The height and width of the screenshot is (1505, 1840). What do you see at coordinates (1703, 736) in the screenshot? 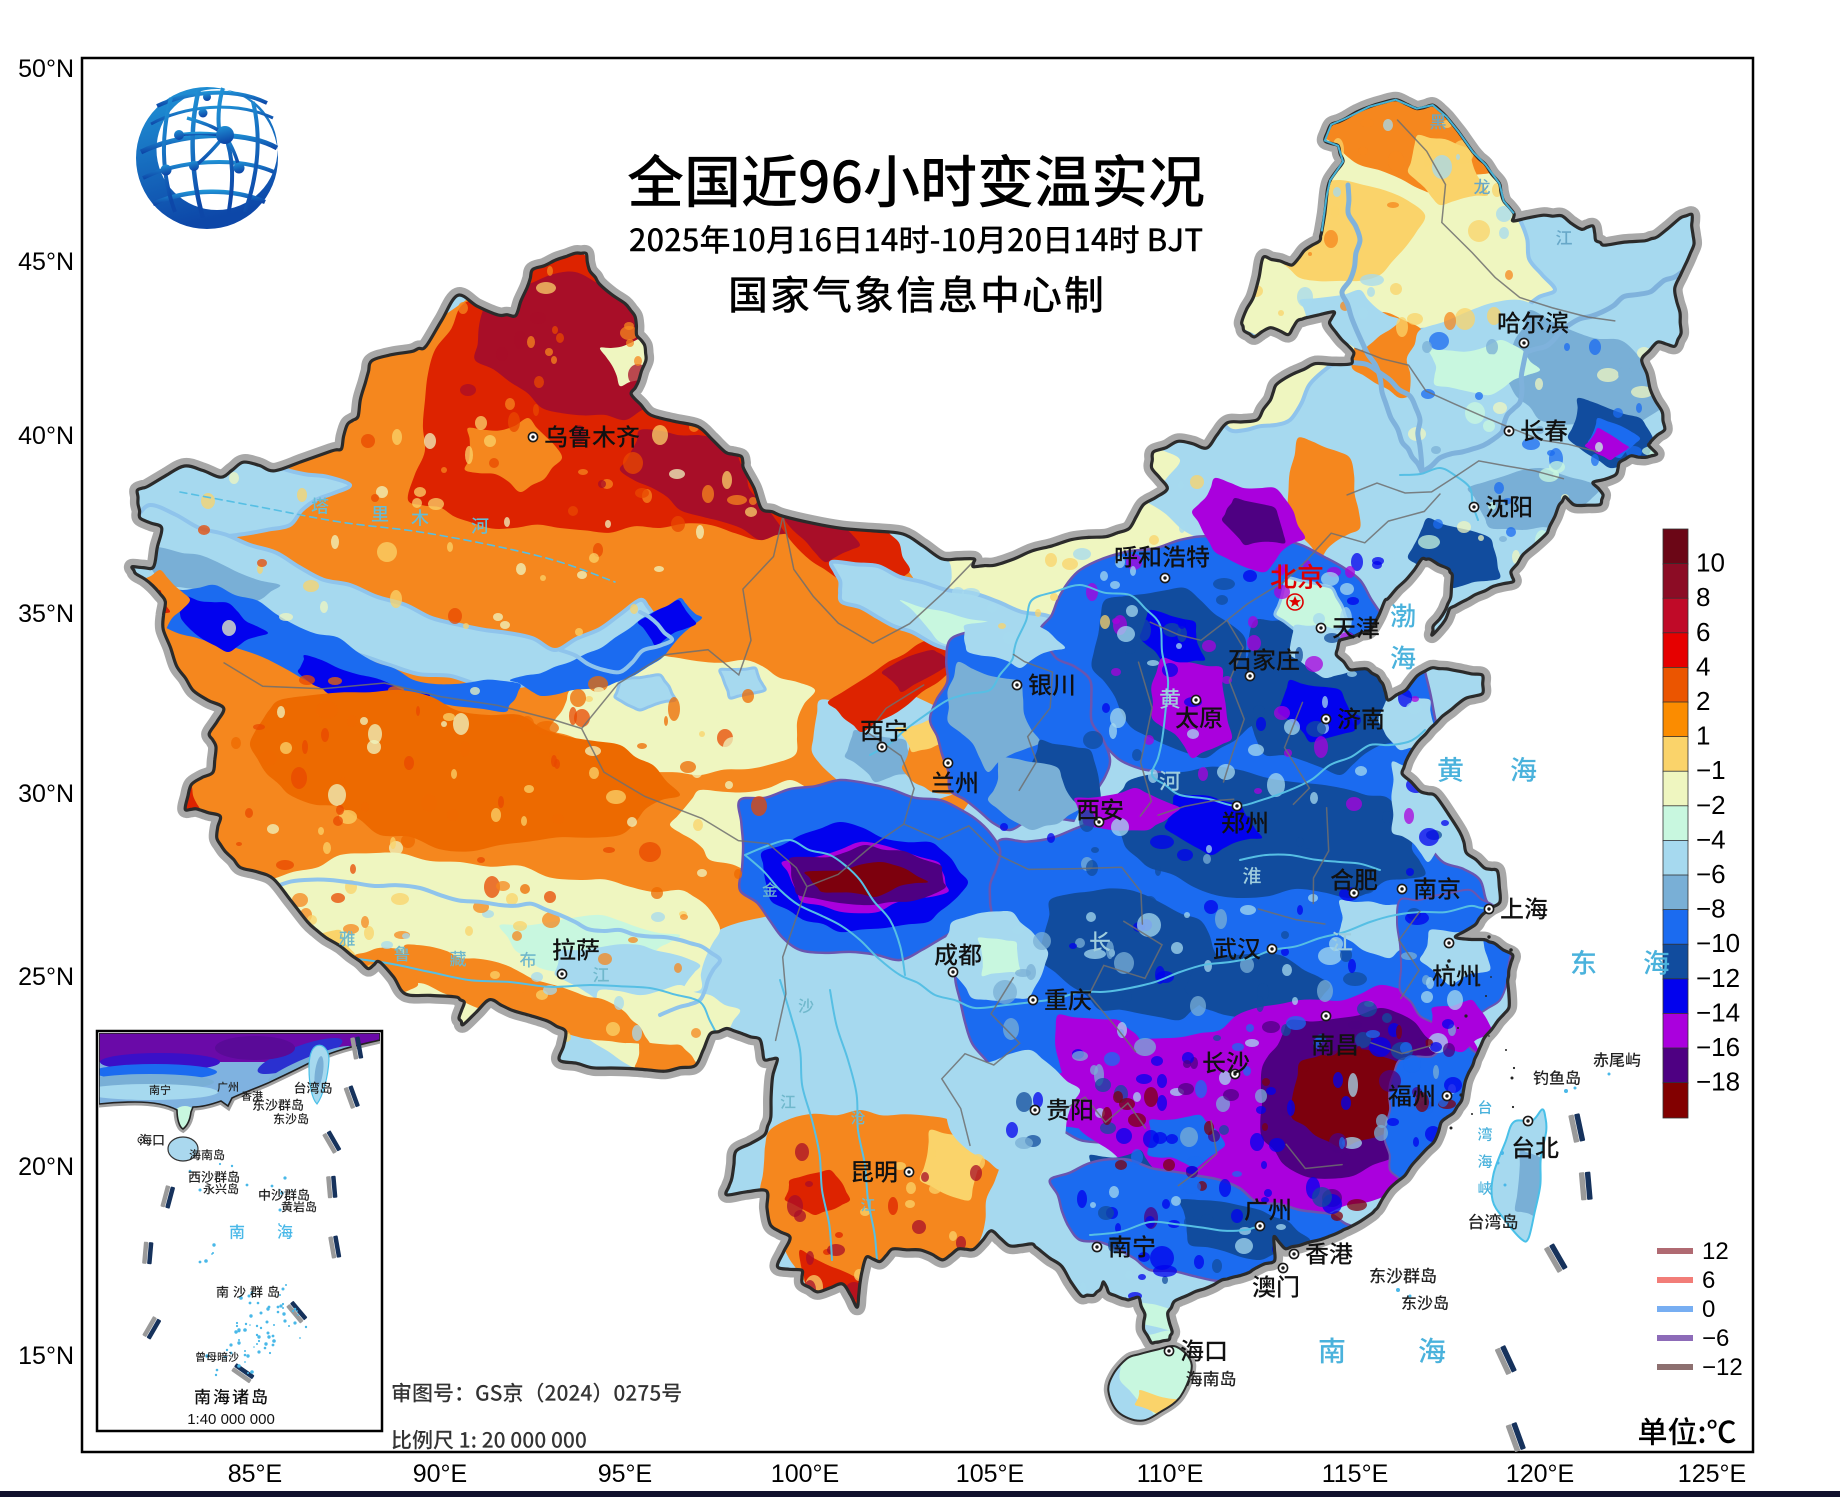
I see `svg-text: 1` at bounding box center [1703, 736].